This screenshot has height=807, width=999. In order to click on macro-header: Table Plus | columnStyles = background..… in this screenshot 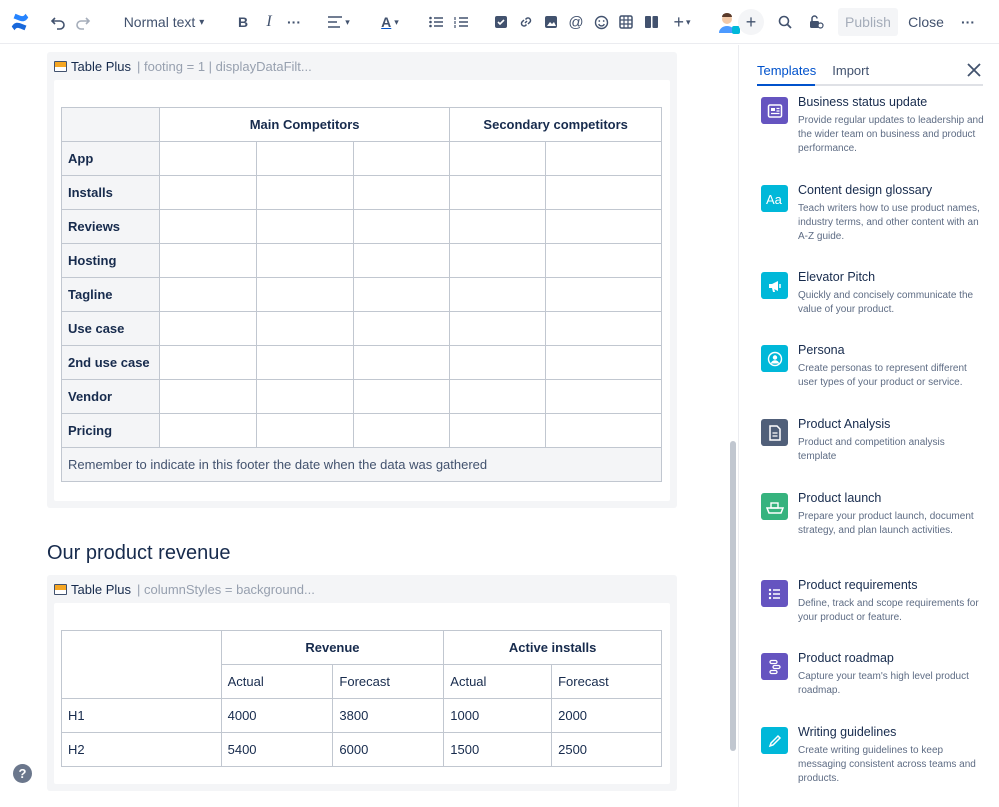, I will do `click(184, 589)`.